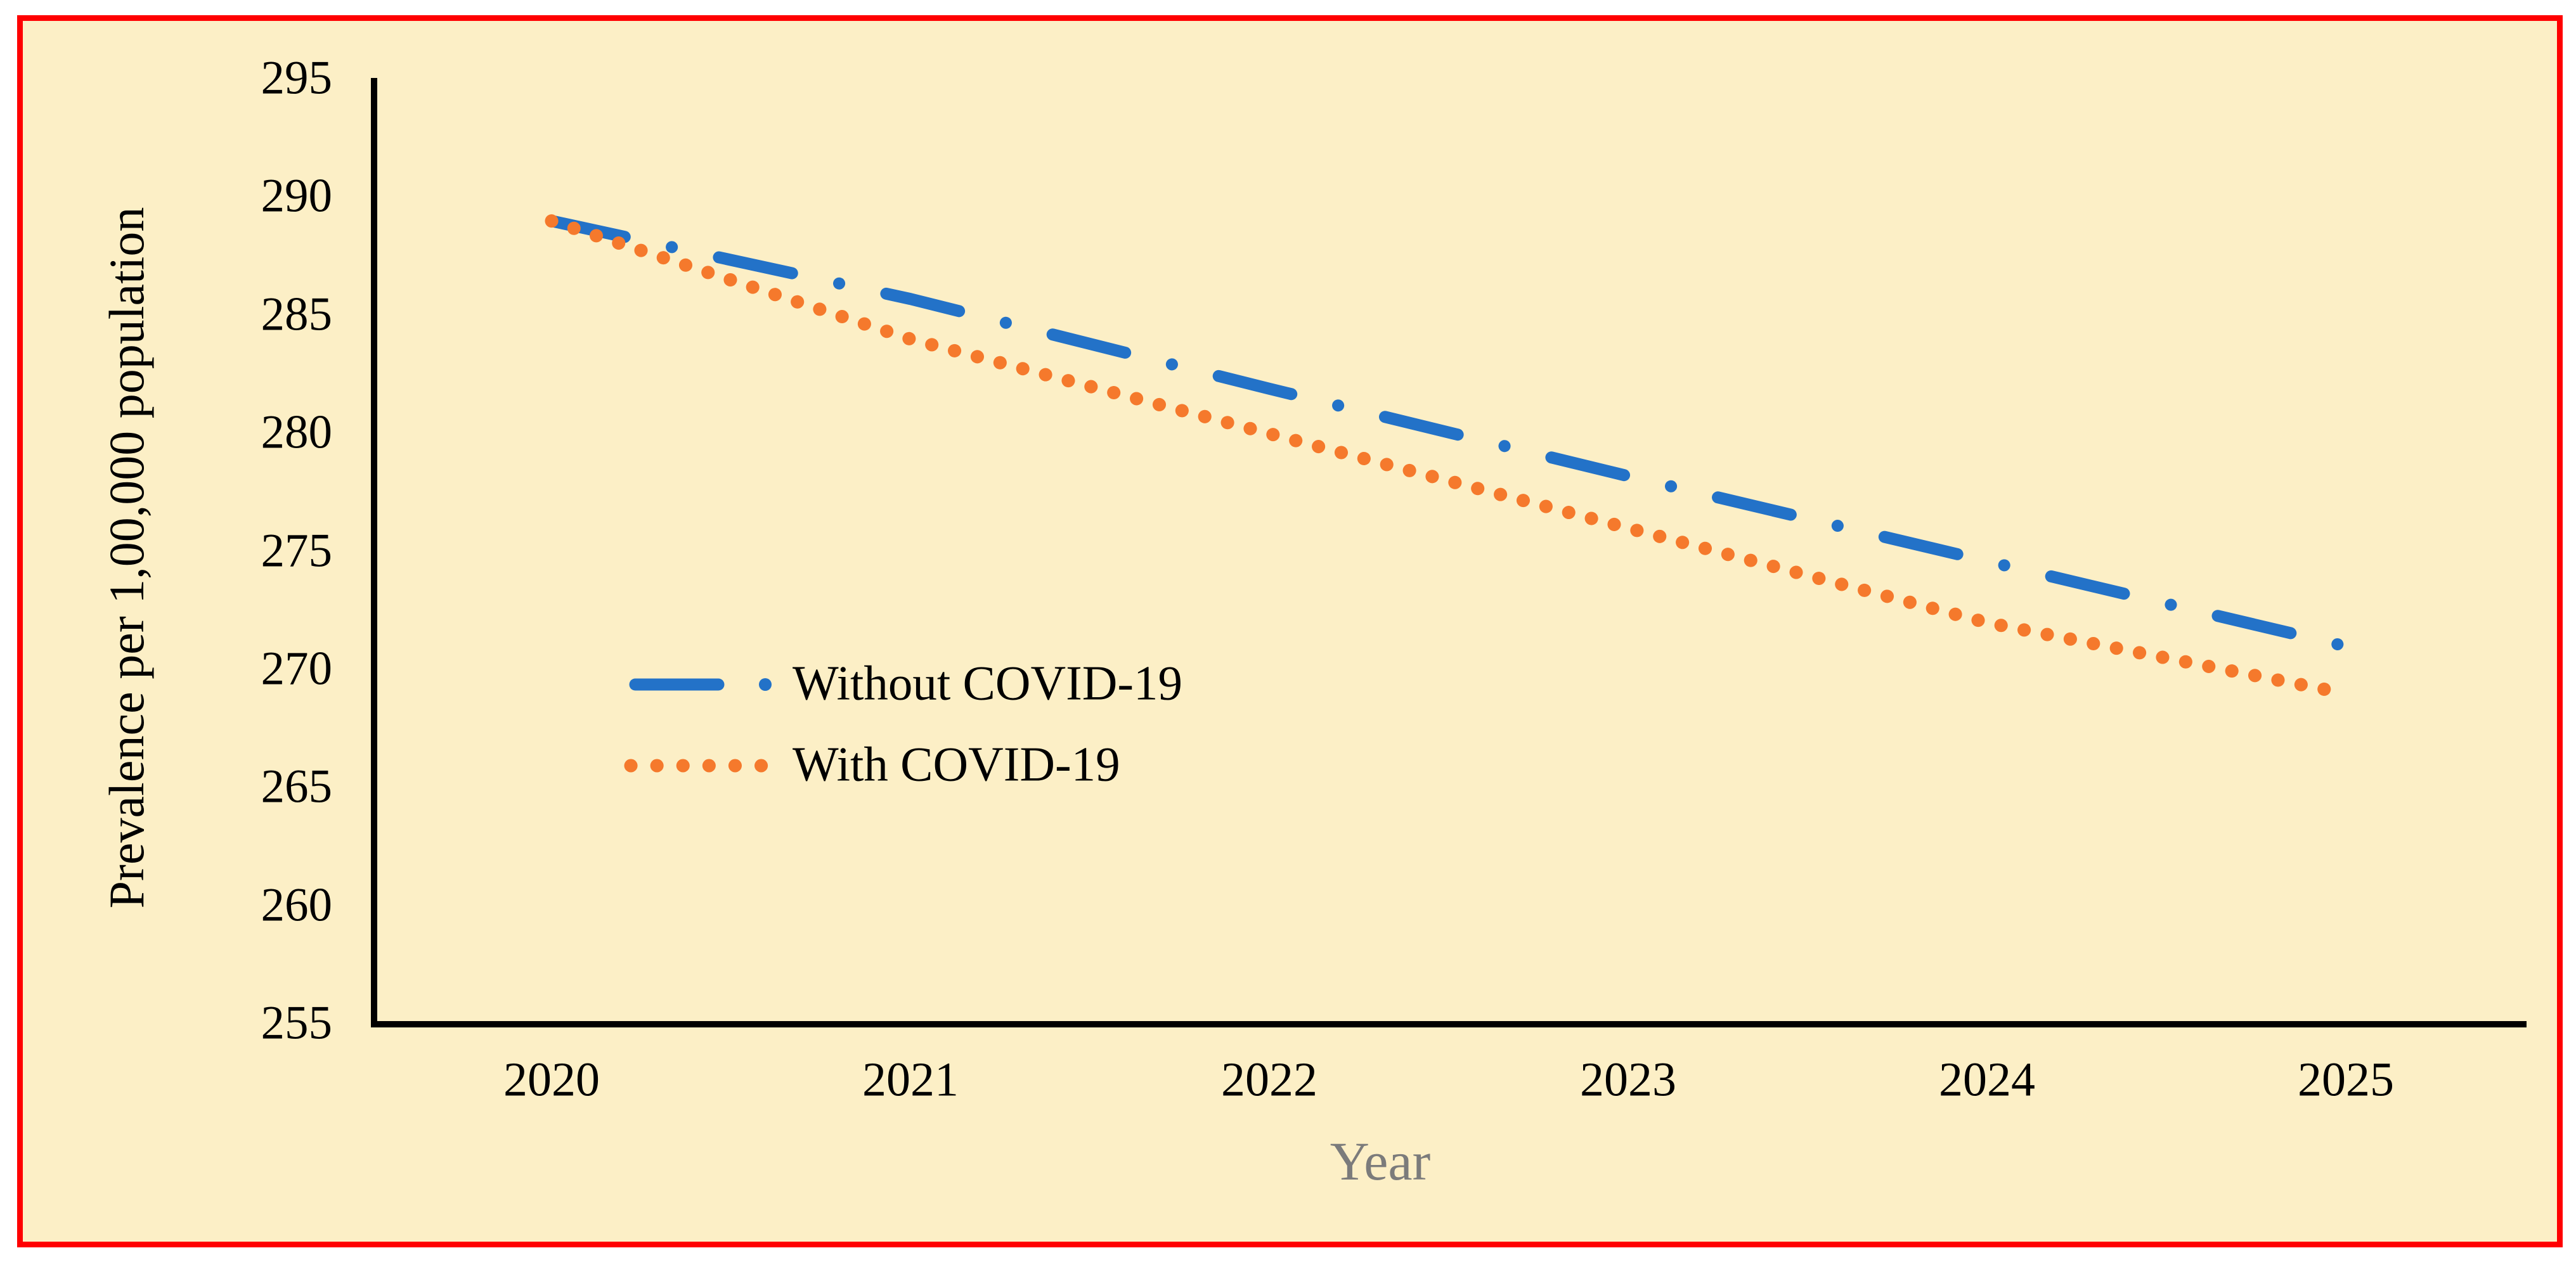 The width and height of the screenshot is (2576, 1267). Describe the element at coordinates (1628, 1080) in the screenshot. I see `x-tick-label: 2023` at that location.